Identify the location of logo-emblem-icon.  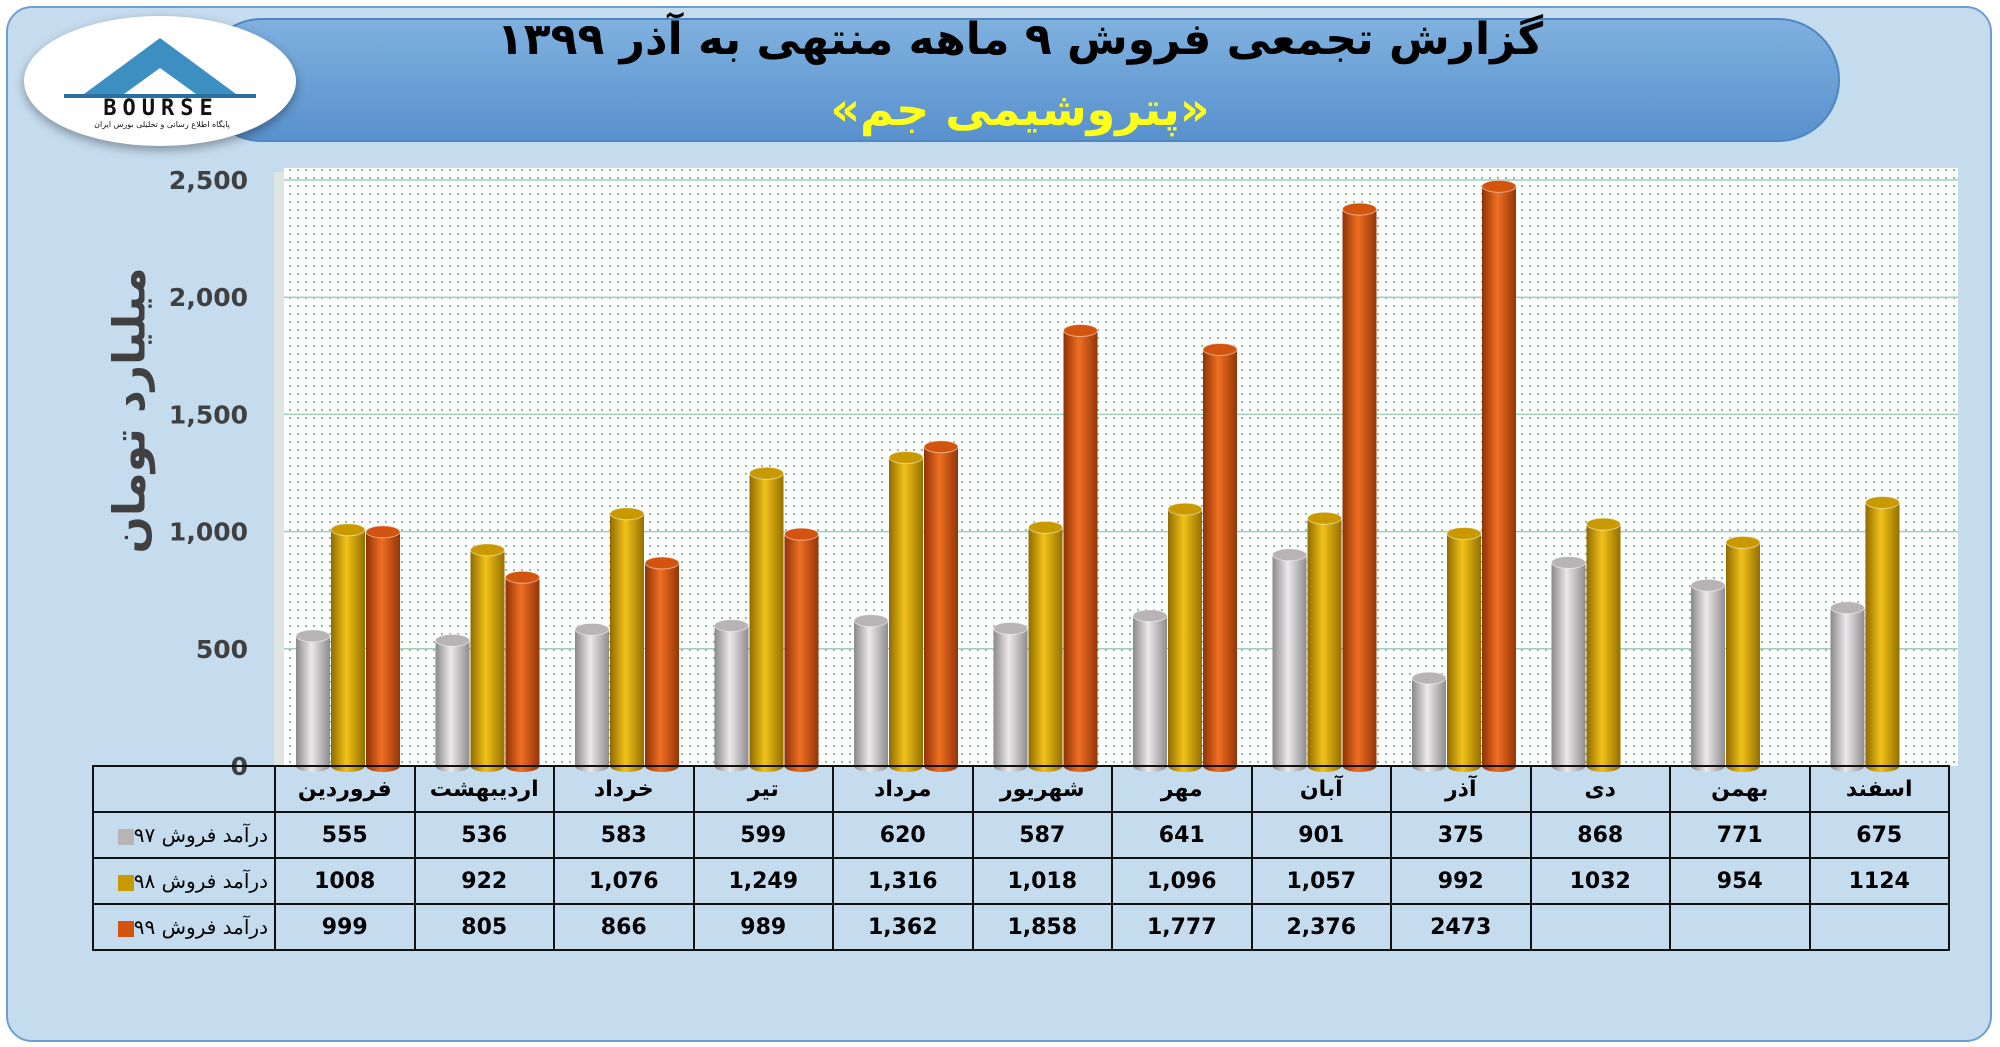
(160, 68).